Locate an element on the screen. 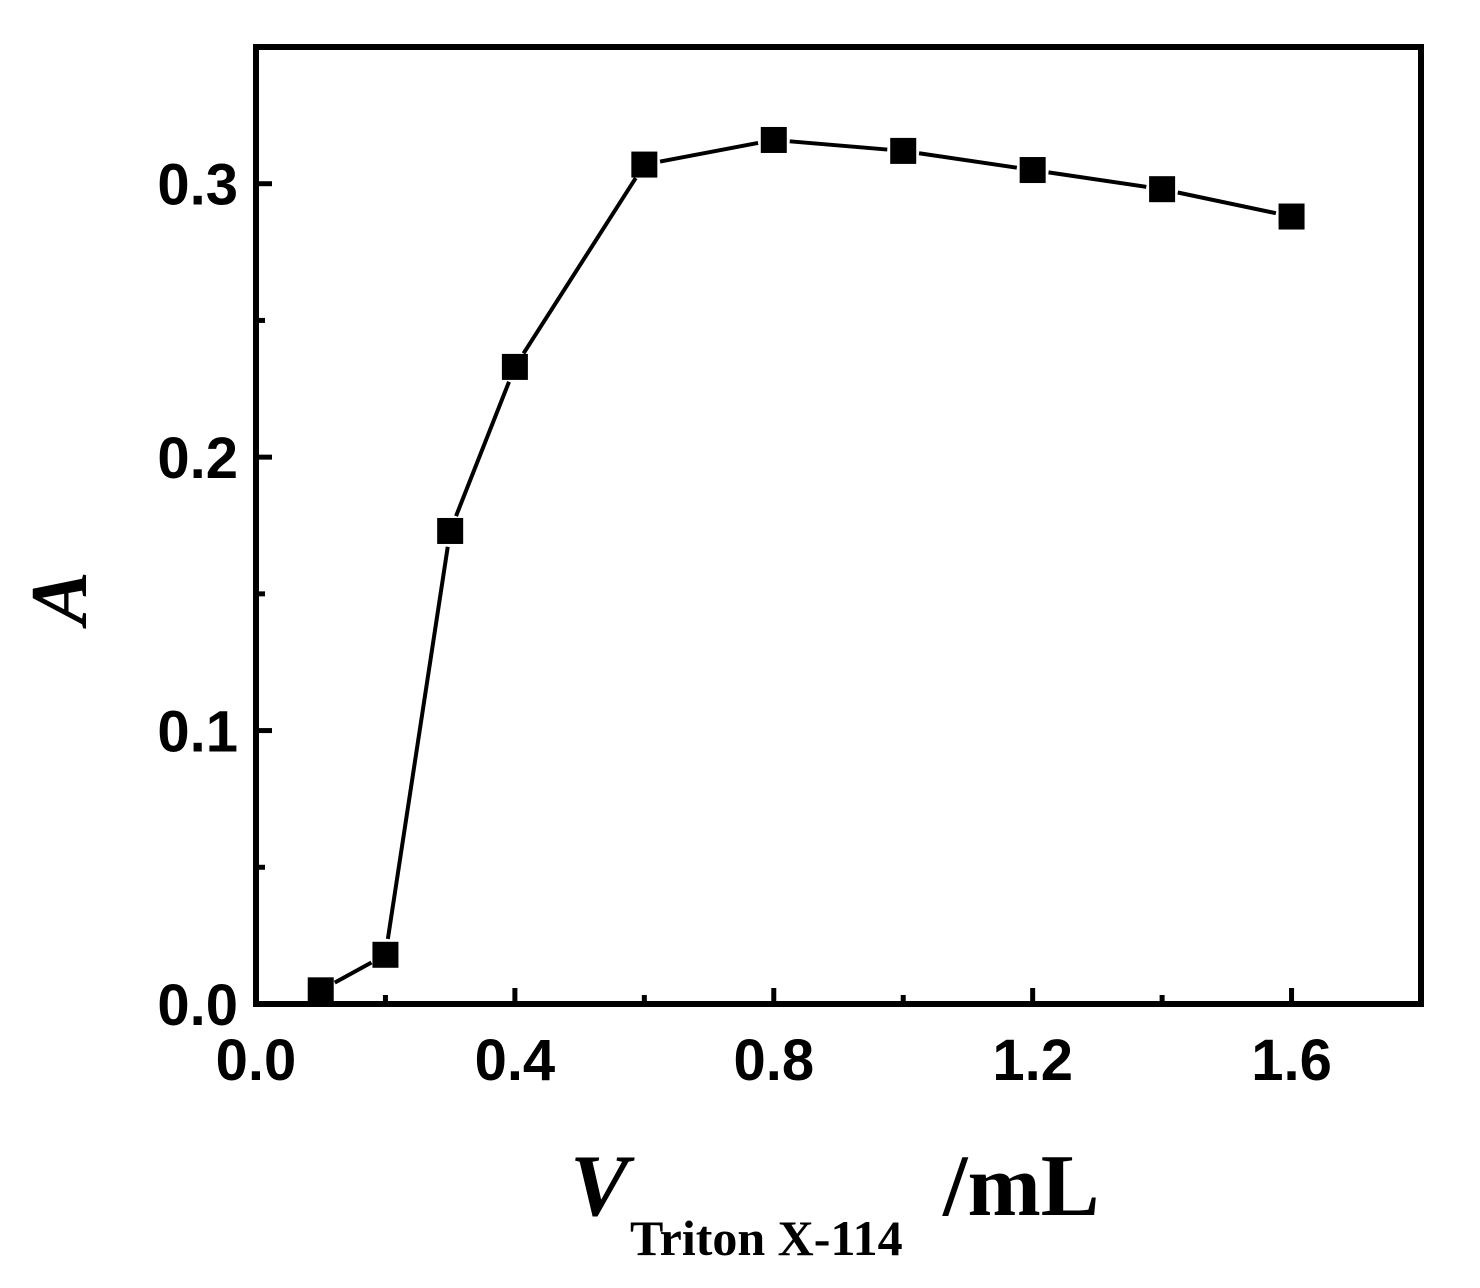  x-axis-unit: /mL is located at coordinates (1020, 1186).